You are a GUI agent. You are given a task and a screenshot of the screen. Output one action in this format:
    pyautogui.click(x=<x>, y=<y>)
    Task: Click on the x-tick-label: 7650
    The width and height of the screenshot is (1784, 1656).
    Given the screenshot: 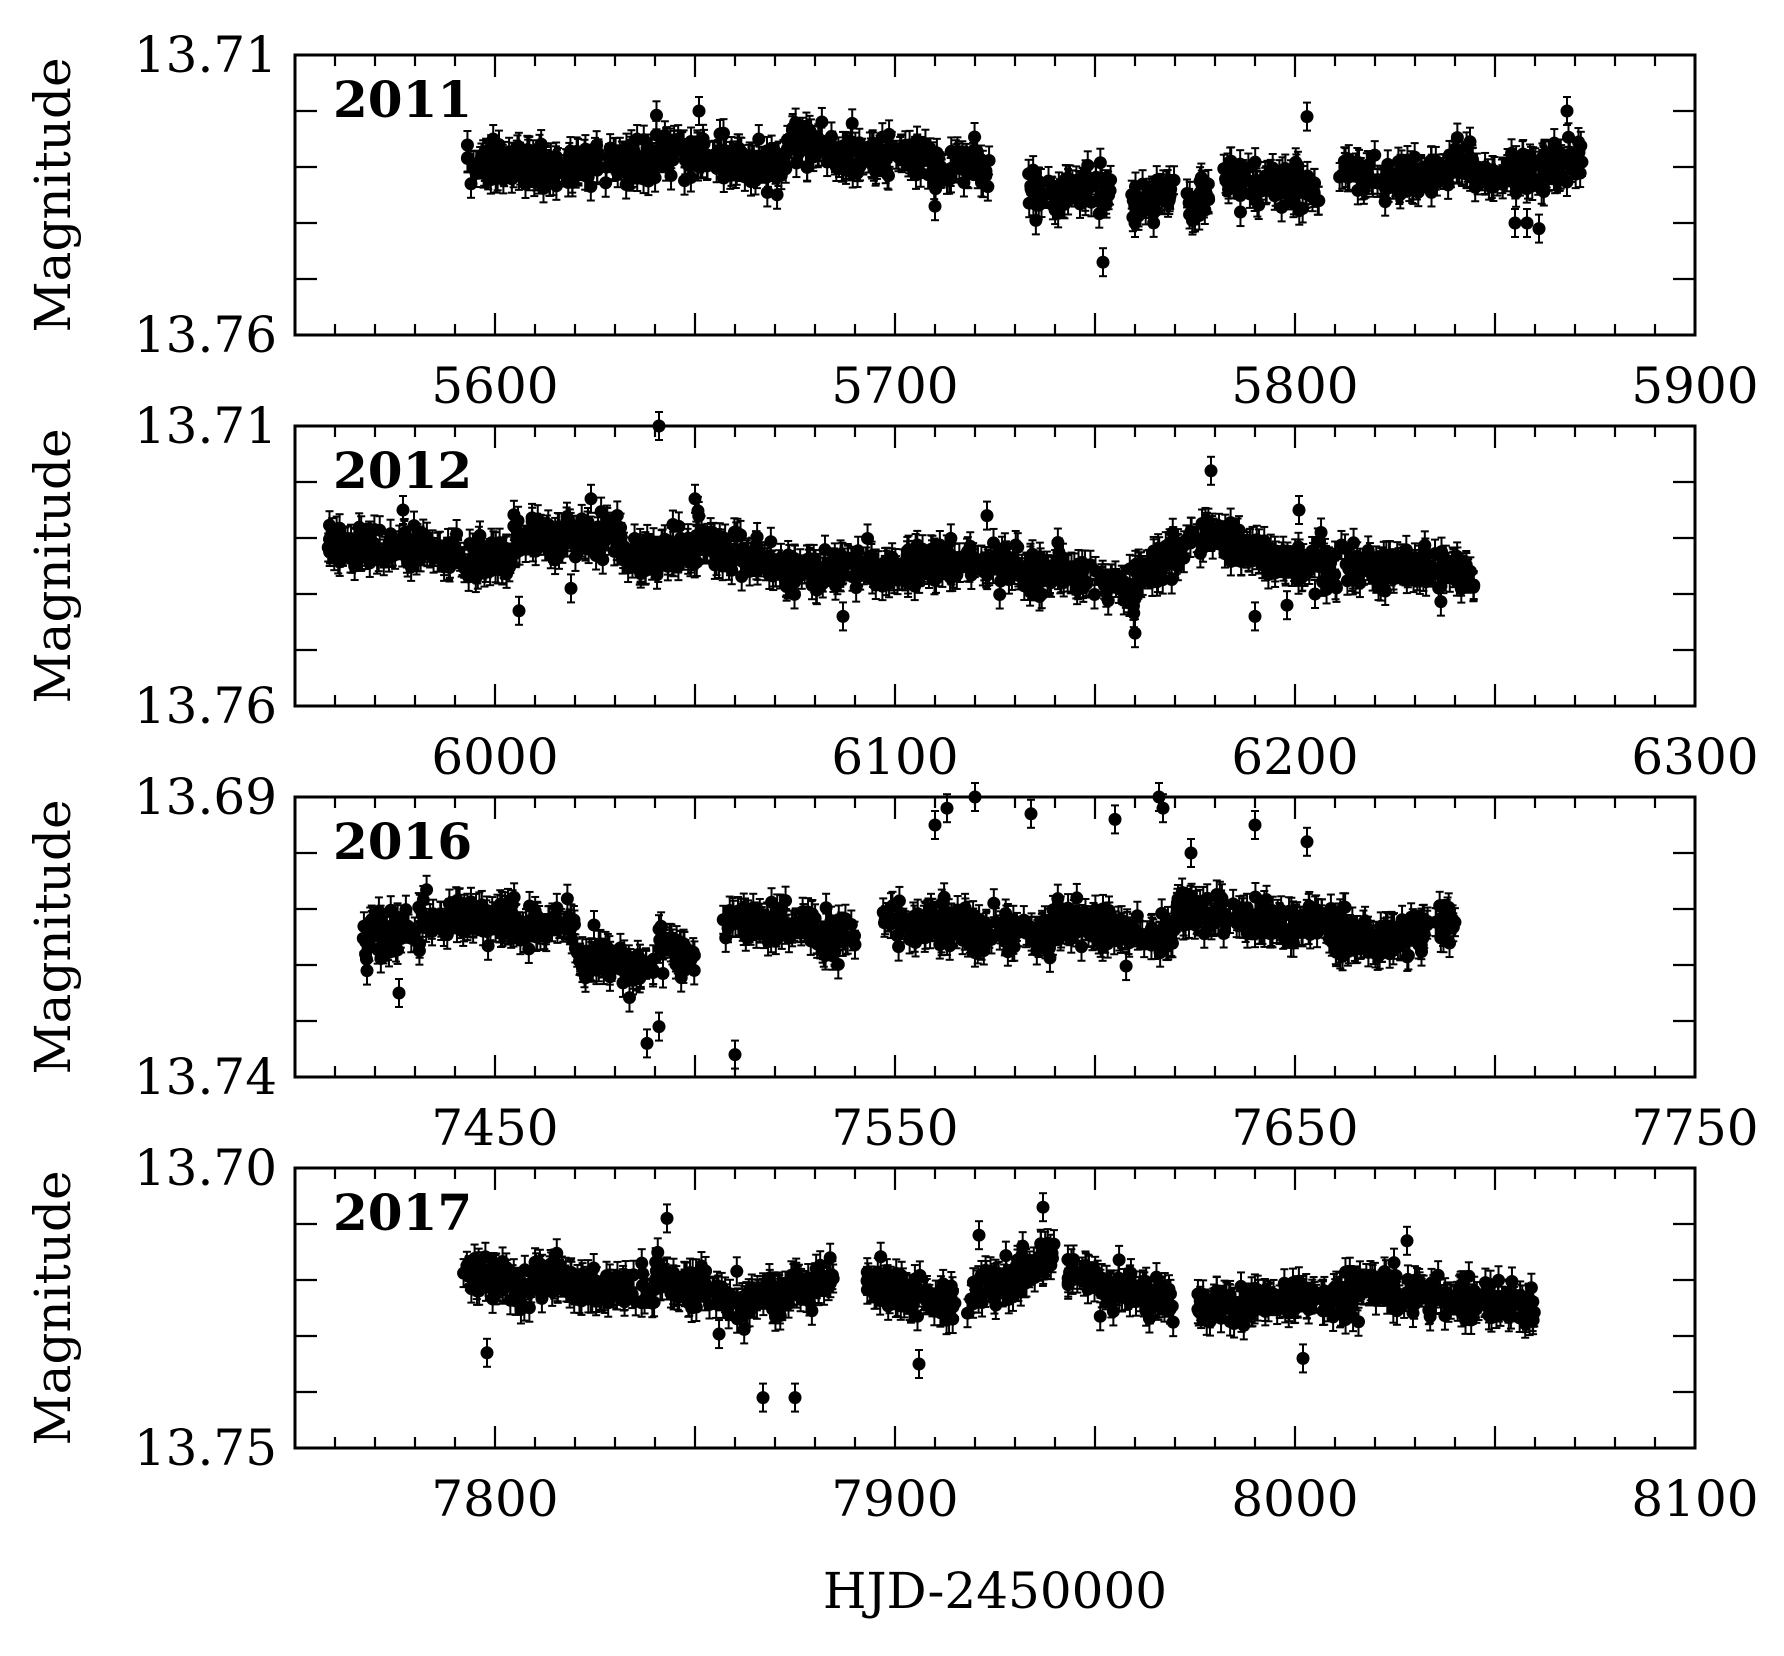 What is the action you would take?
    pyautogui.click(x=1294, y=1128)
    